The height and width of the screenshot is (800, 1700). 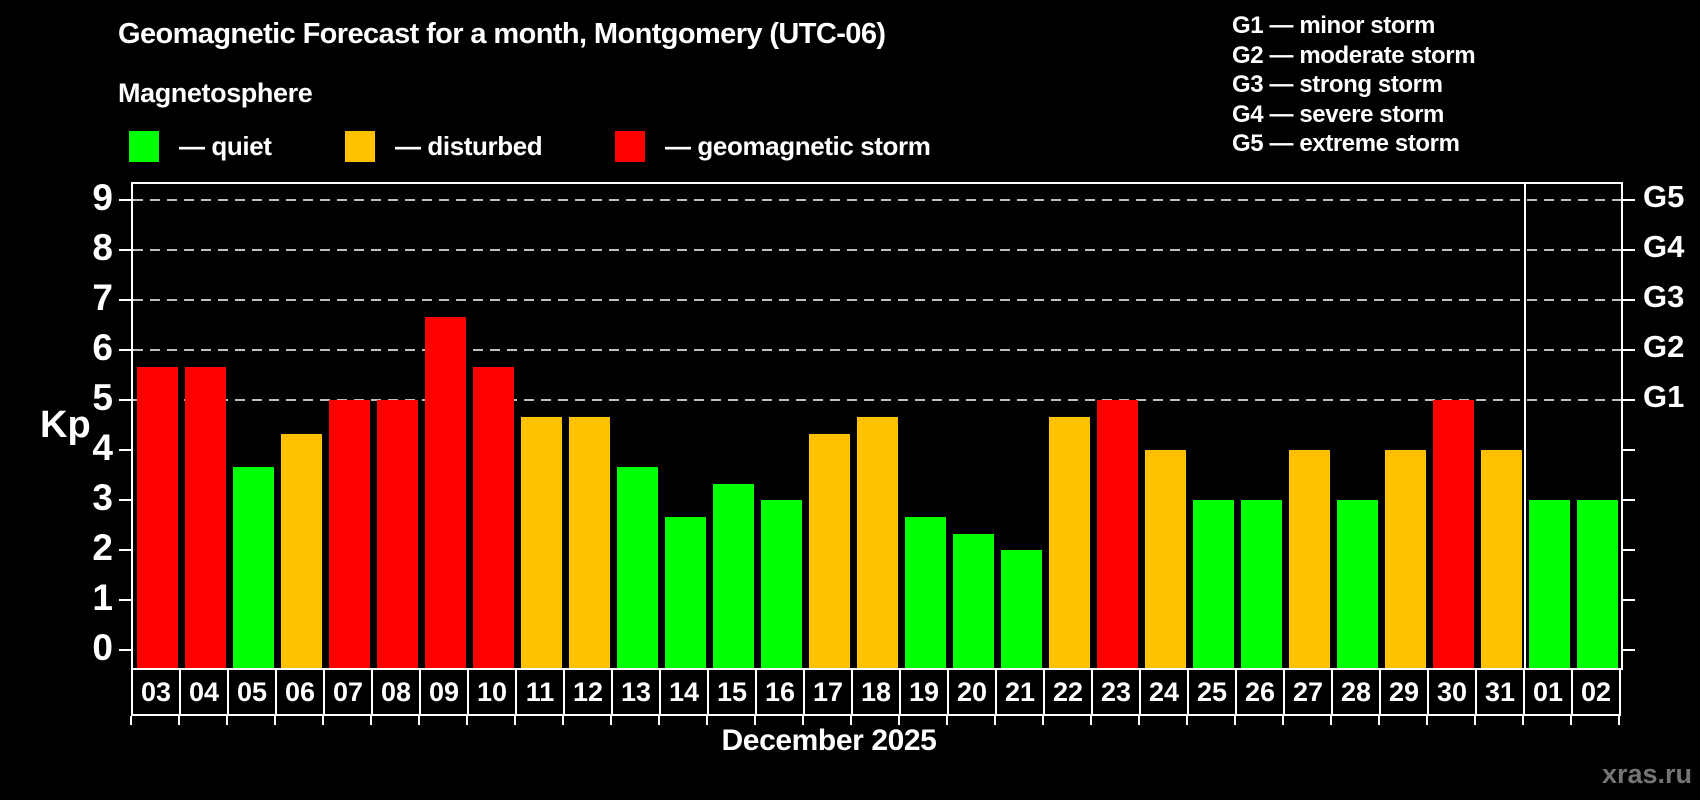 I want to click on date-label-21: 21, so click(x=1020, y=692).